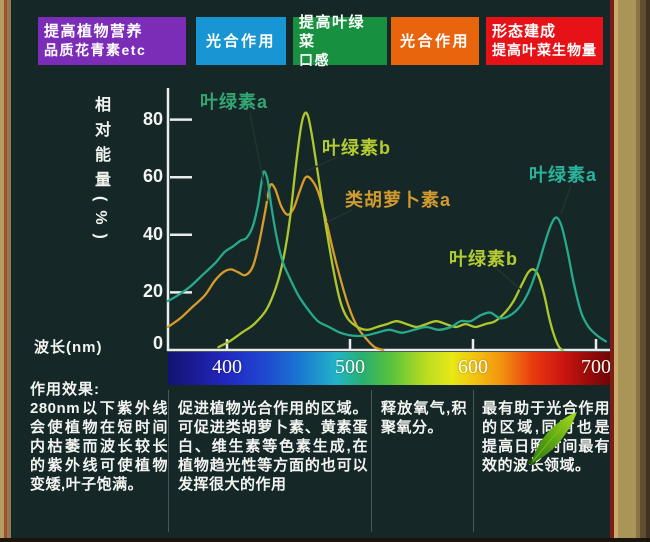 The height and width of the screenshot is (542, 650). Describe the element at coordinates (398, 200) in the screenshot. I see `label-carotenoid-a: 类胡萝卜素a` at that location.